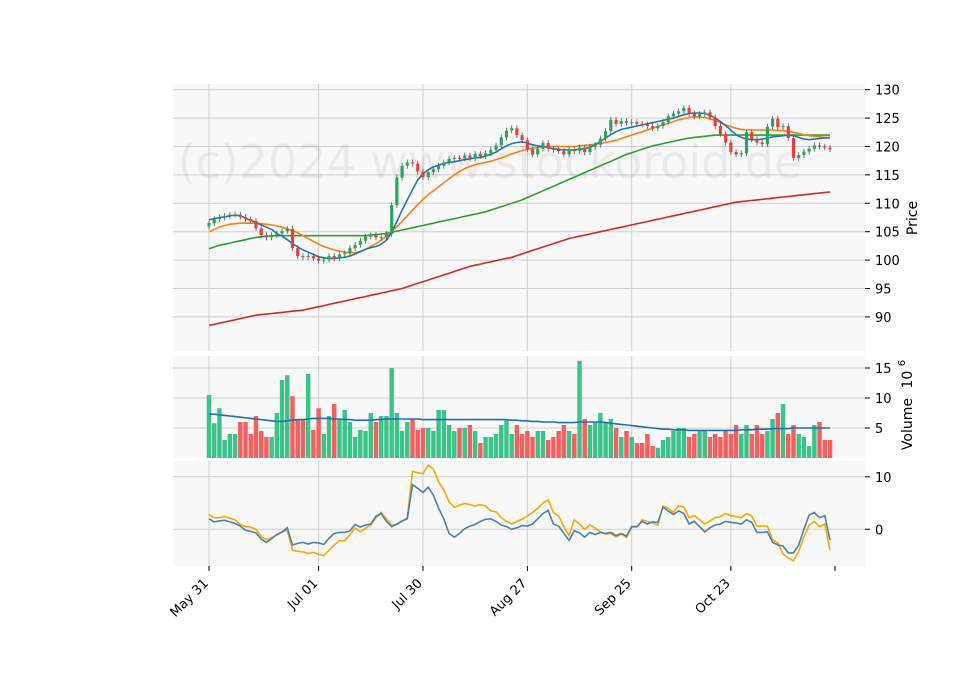 The height and width of the screenshot is (690, 960). I want to click on volume-bars, so click(519, 409).